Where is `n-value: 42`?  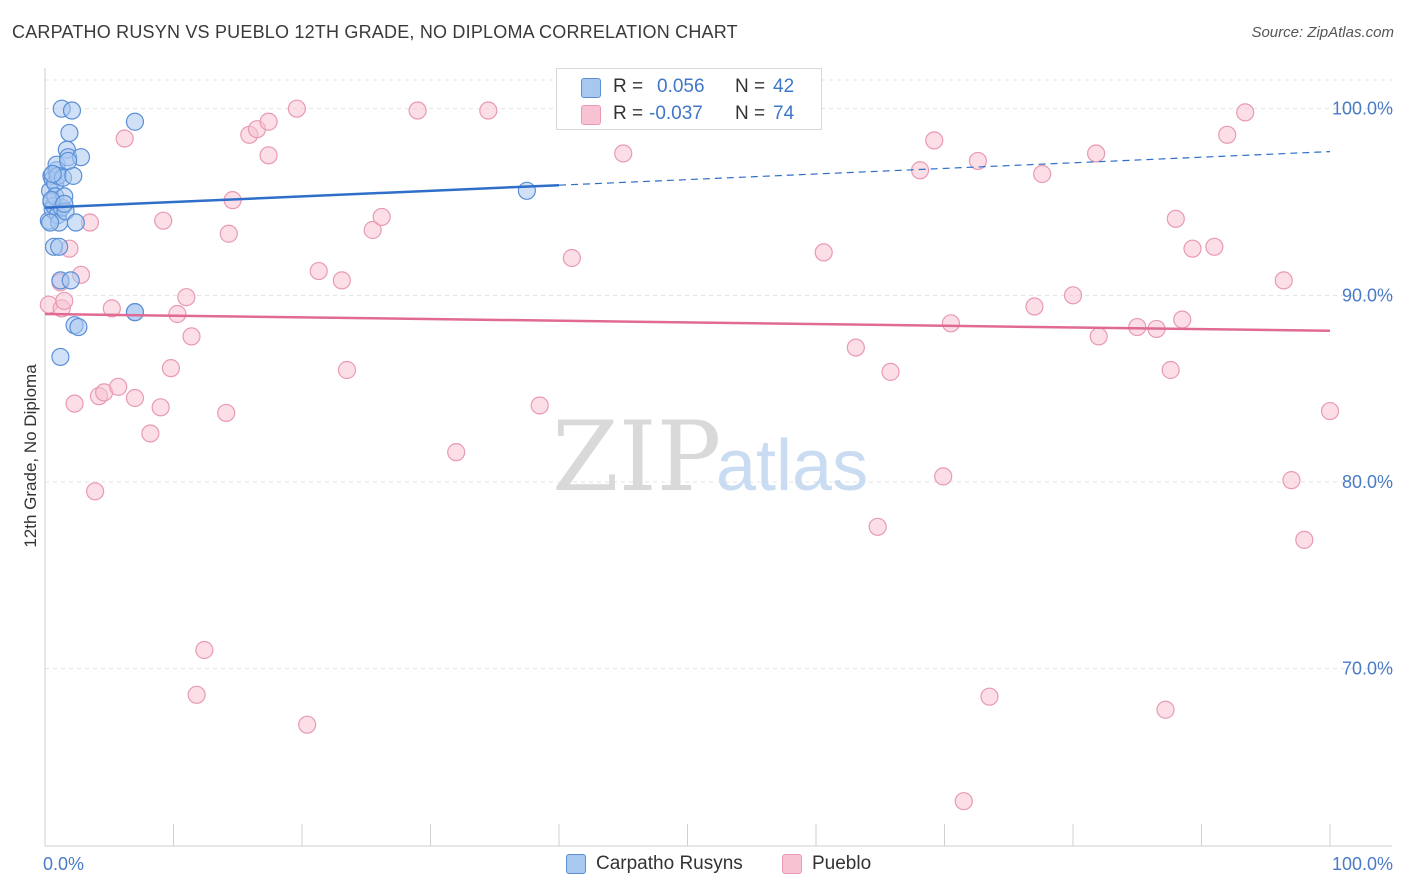
n-value: 42 is located at coordinates (784, 86).